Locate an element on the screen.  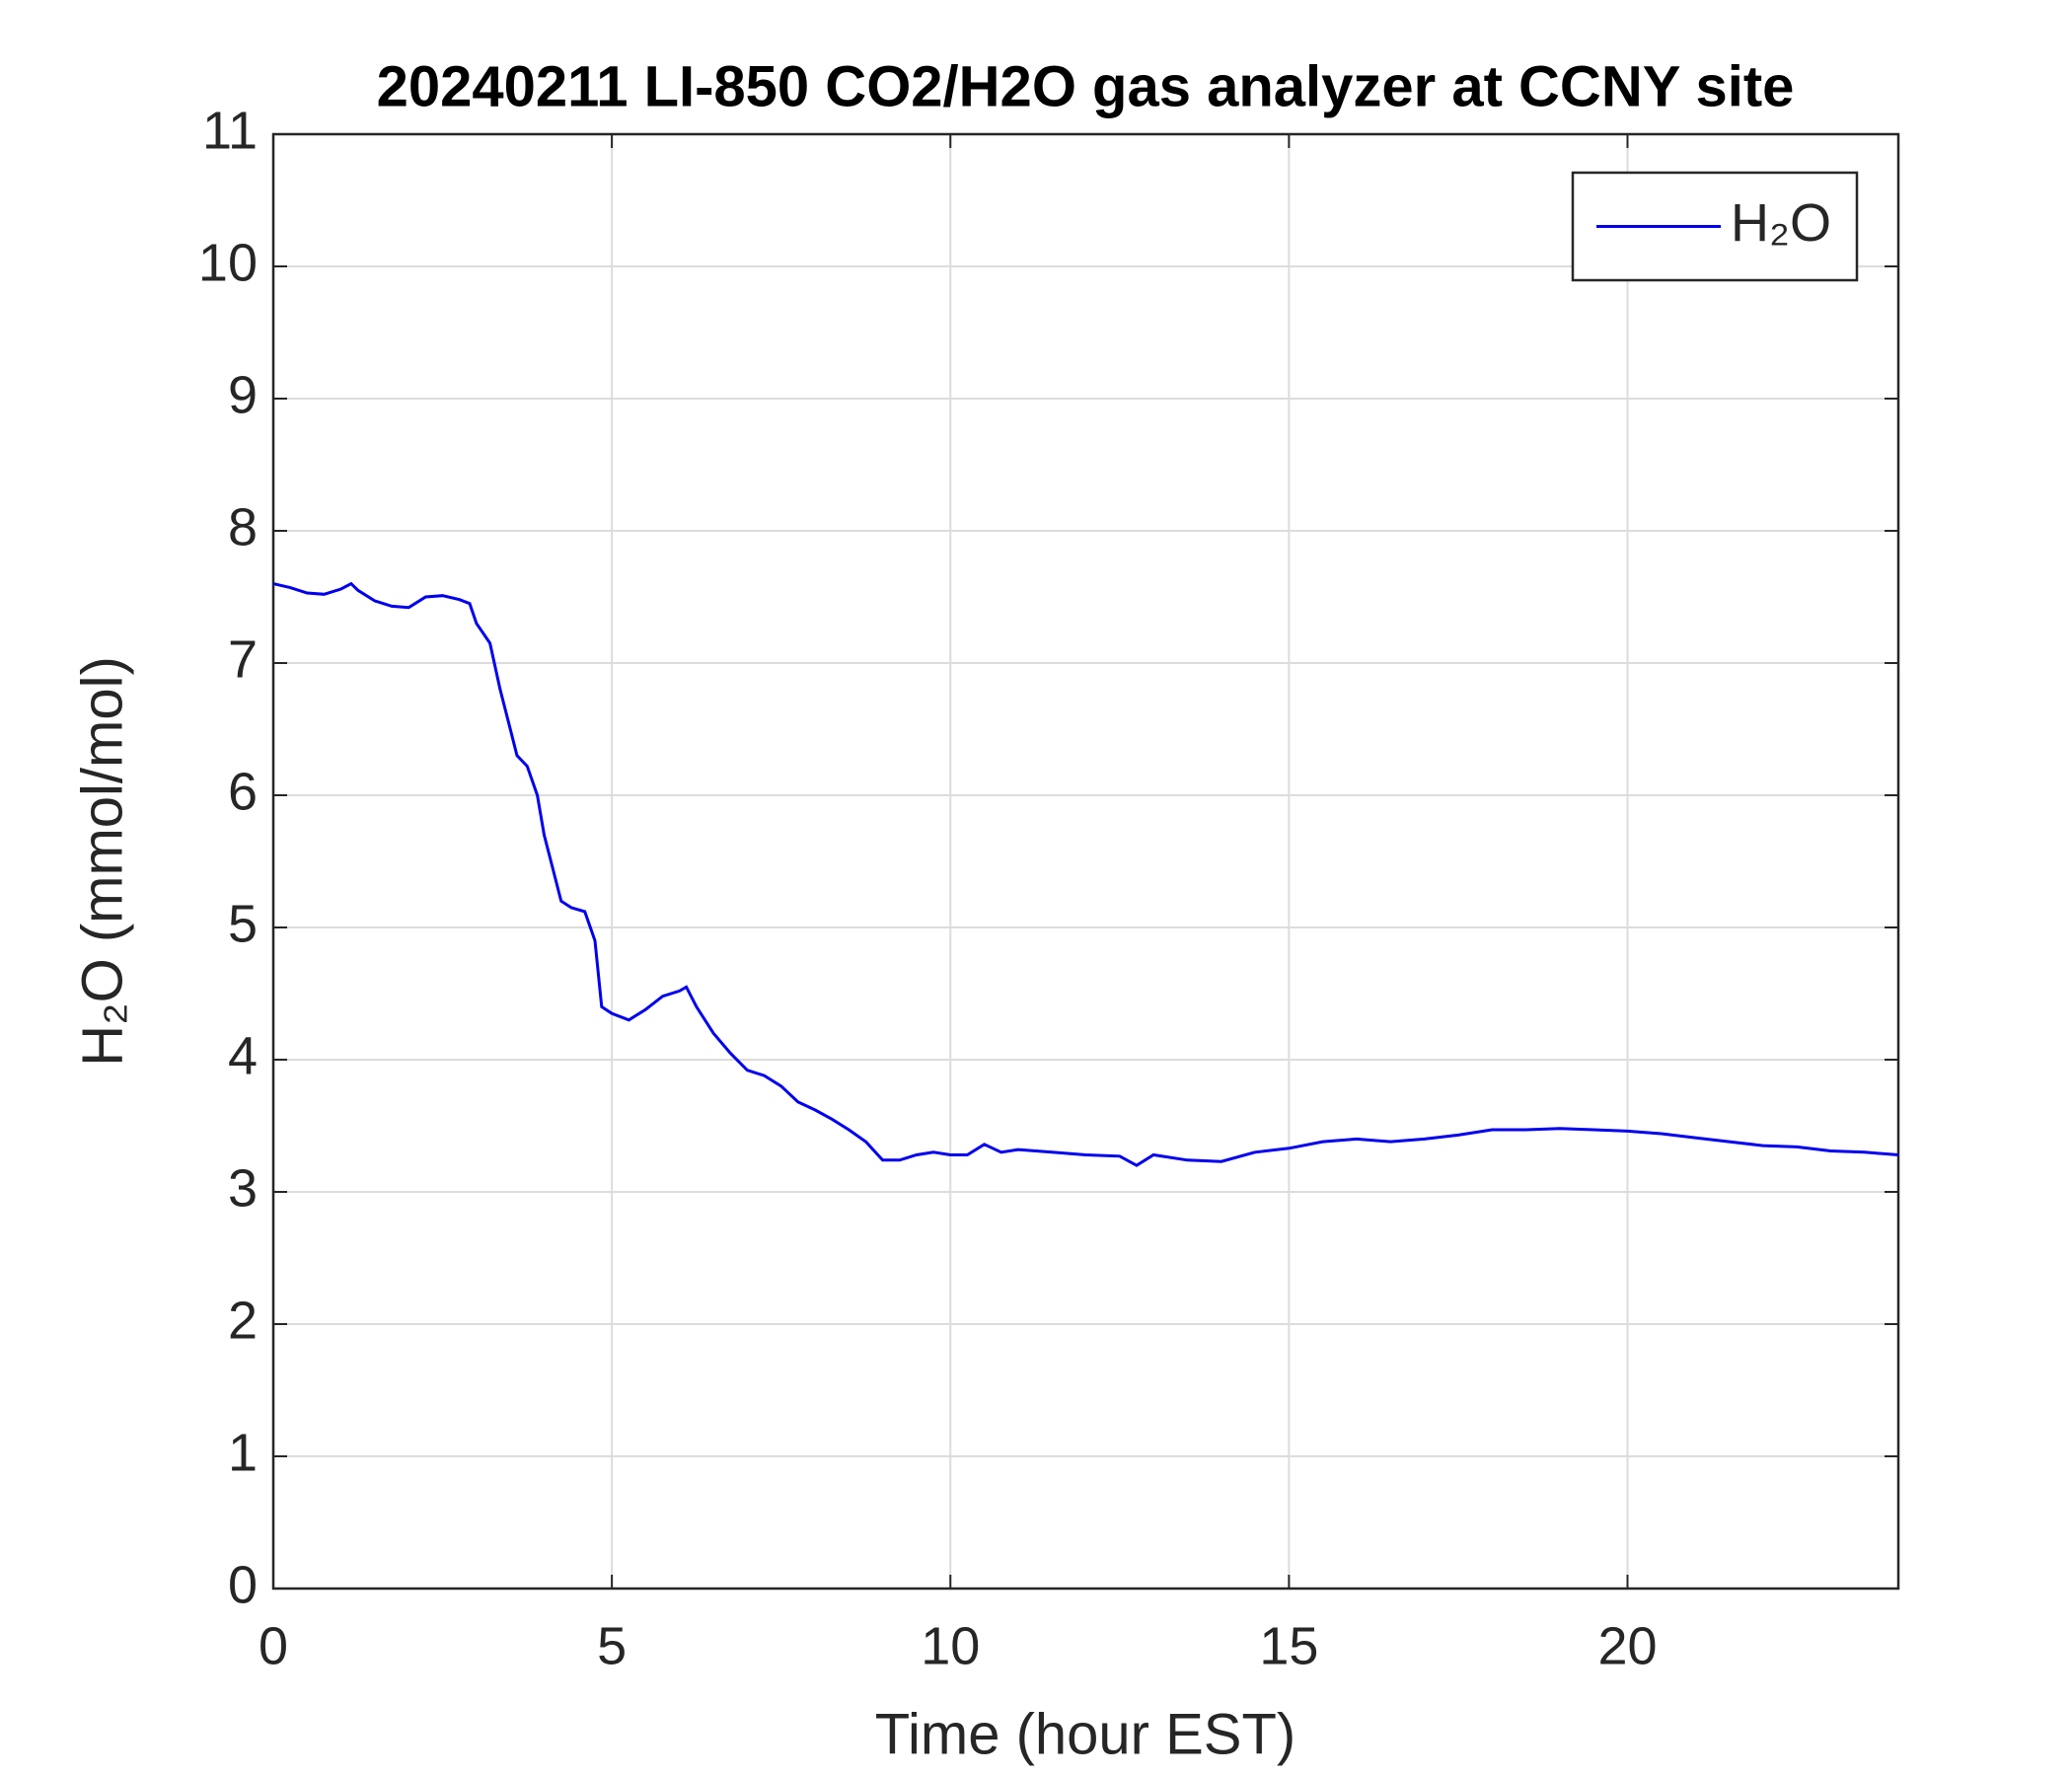
y-tick-label: 3 is located at coordinates (243, 1188).